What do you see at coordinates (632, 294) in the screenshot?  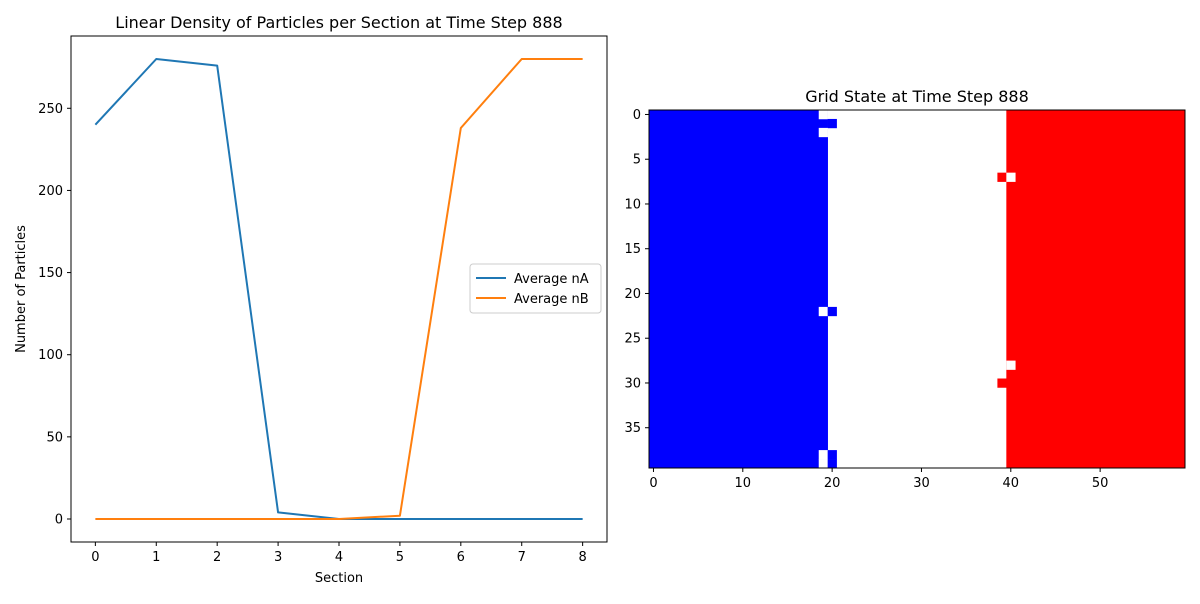 I see `heatmap-y-tick-label: 20` at bounding box center [632, 294].